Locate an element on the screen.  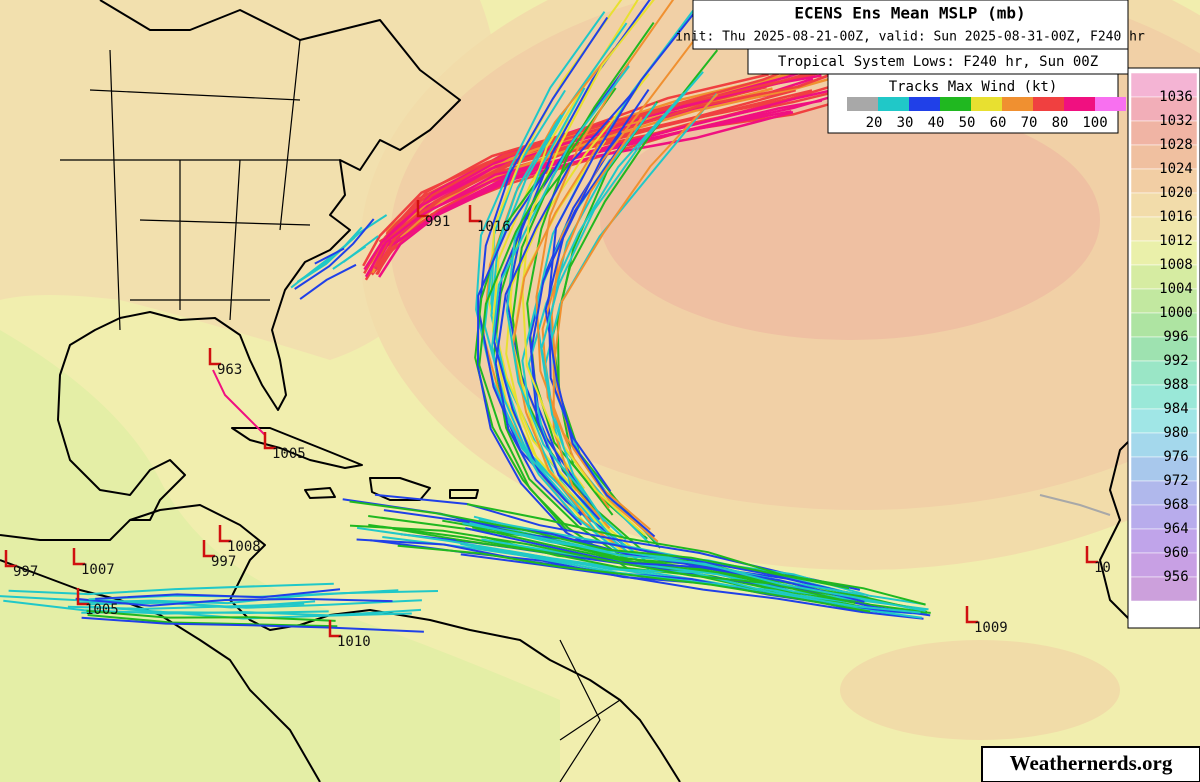
coastline-pacific is located at coordinates (160, 670).